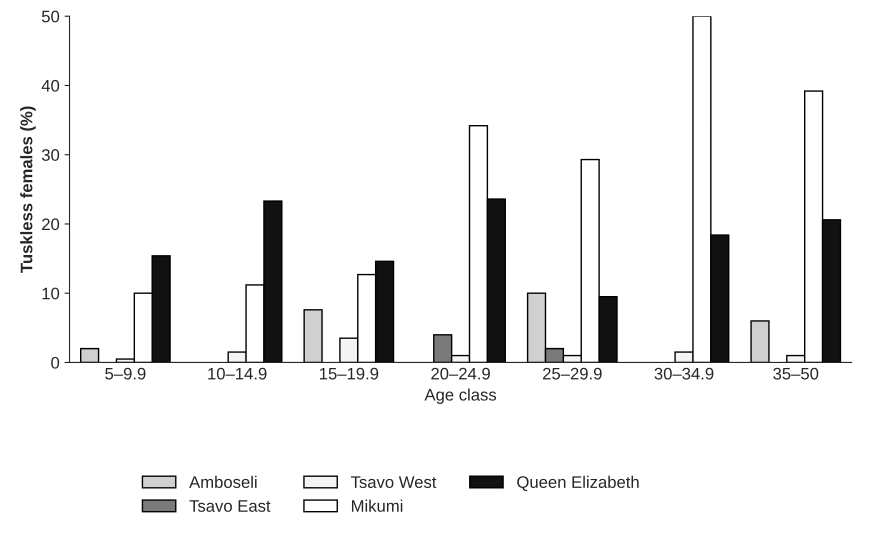 The height and width of the screenshot is (541, 869). I want to click on legend-label: Mikumi, so click(377, 506).